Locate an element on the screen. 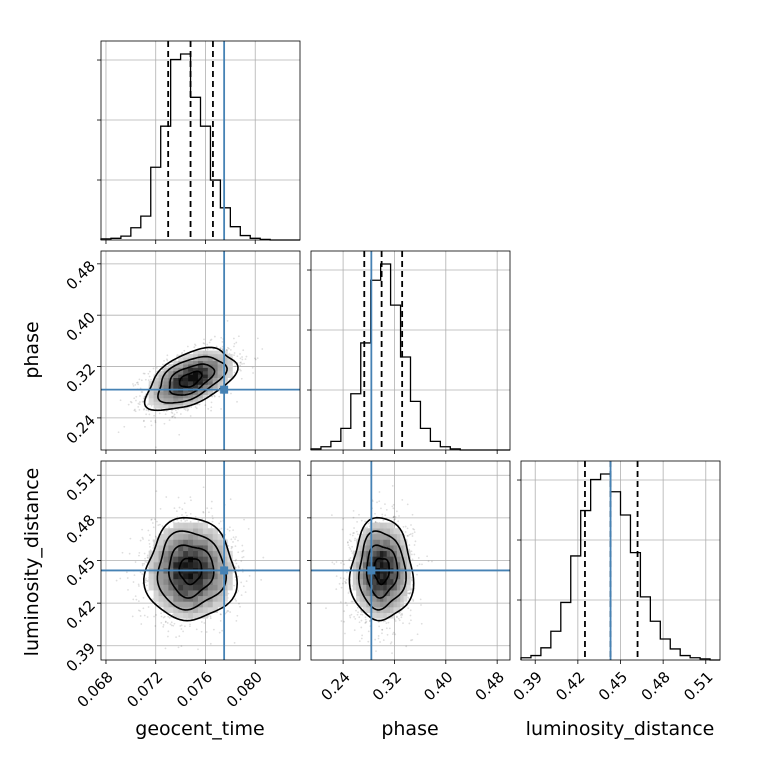 The height and width of the screenshot is (760, 760). y-tick-label: 0.32 is located at coordinates (81, 378).